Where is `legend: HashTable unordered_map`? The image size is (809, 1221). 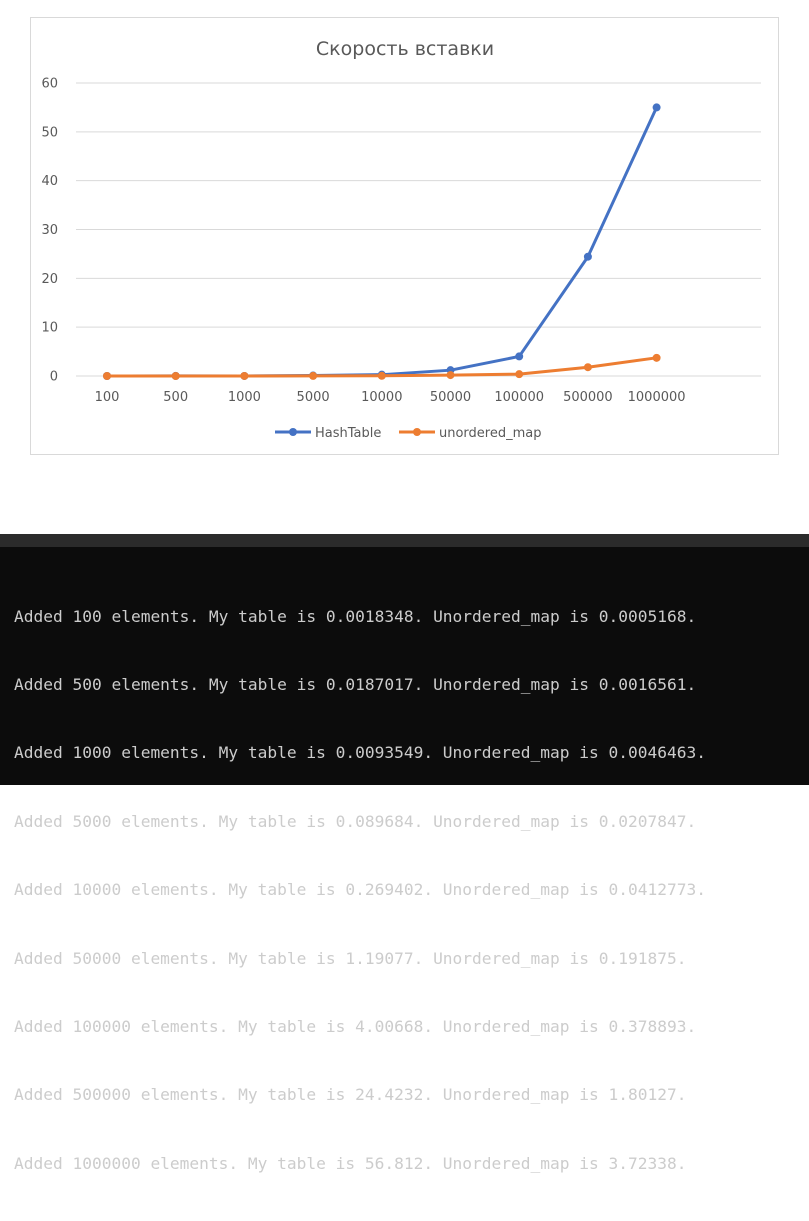 legend: HashTable unordered_map is located at coordinates (408, 433).